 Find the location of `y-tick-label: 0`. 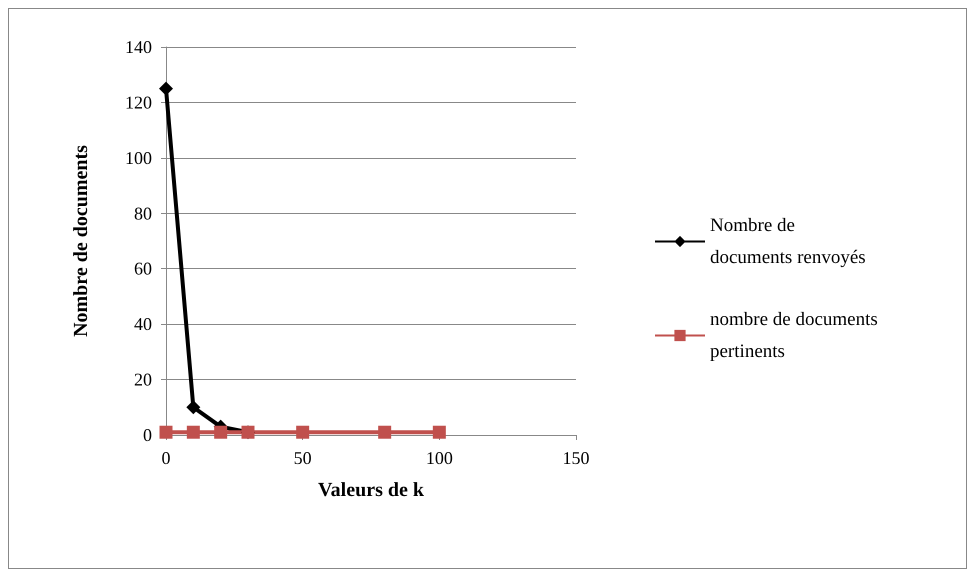

y-tick-label: 0 is located at coordinates (147, 435).